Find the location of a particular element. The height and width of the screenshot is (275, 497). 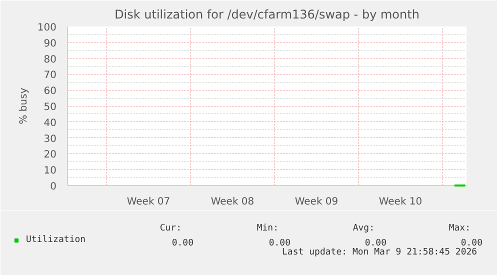

y-tick-label: 100 is located at coordinates (47, 28).